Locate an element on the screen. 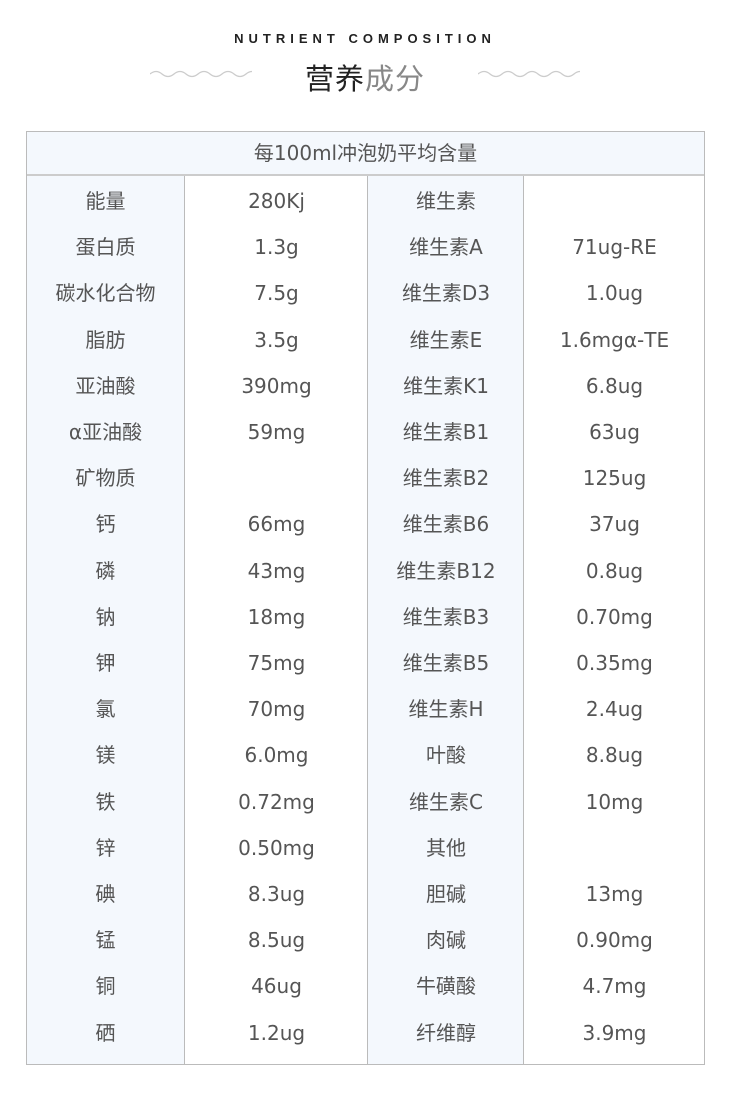 Image resolution: width=730 pixels, height=1095 pixels. vitamin-value: 4.7mg is located at coordinates (614, 986).